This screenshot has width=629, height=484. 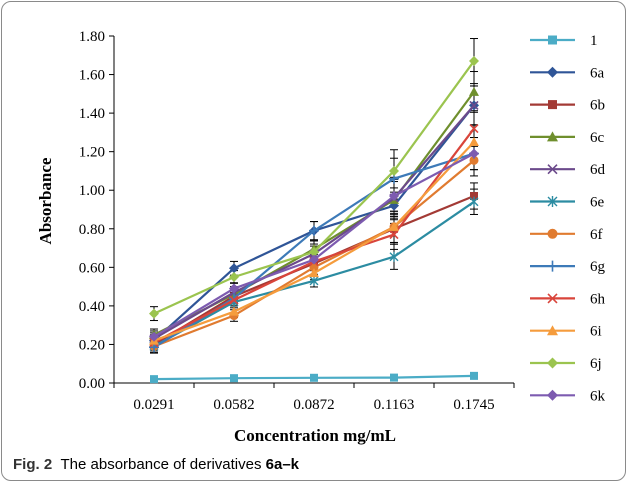 What do you see at coordinates (474, 196) in the screenshot?
I see `data-point-6b` at bounding box center [474, 196].